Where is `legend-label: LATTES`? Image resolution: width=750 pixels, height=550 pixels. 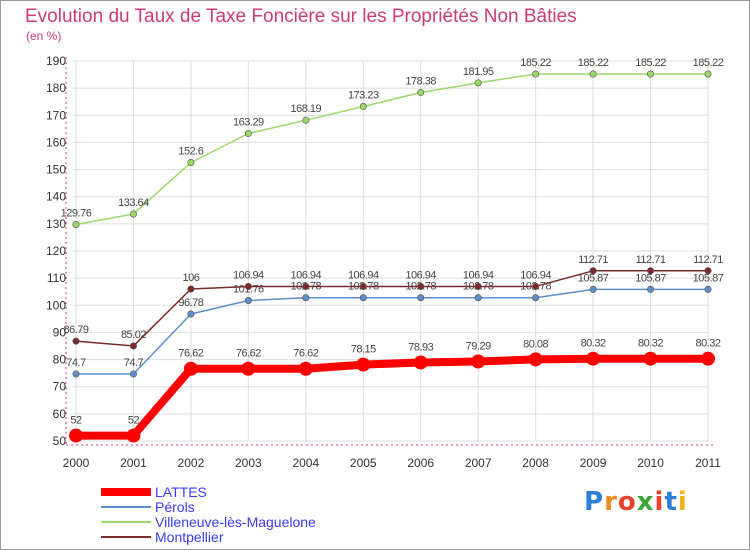
legend-label: LATTES is located at coordinates (181, 492).